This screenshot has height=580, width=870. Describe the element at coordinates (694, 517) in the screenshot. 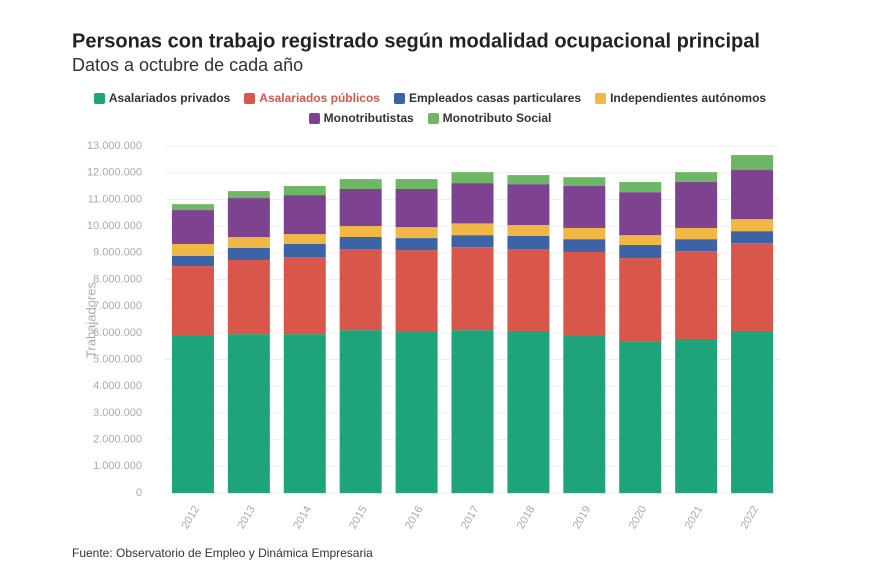

I see `x-tick-label: 2021` at that location.